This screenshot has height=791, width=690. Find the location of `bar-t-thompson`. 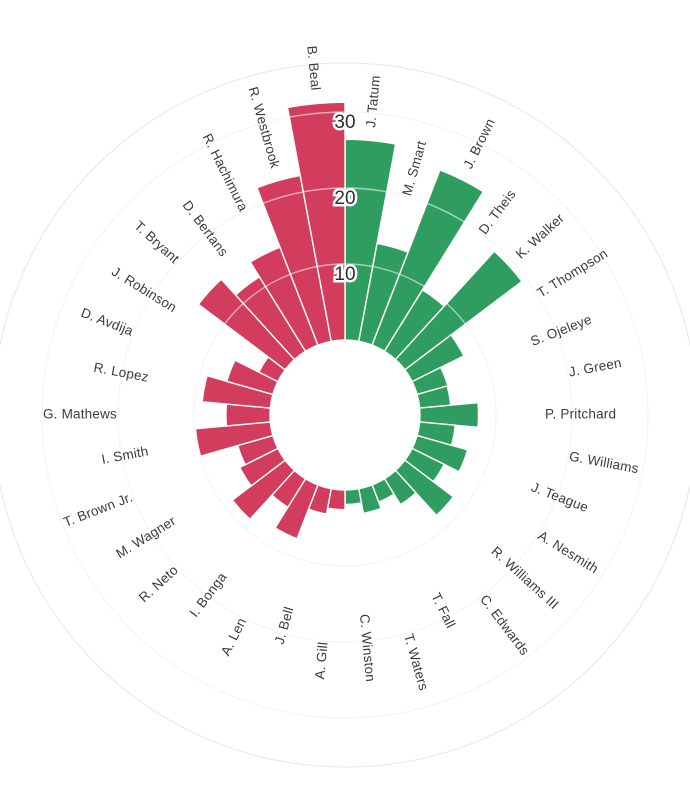

bar-t-thompson is located at coordinates (434, 358).